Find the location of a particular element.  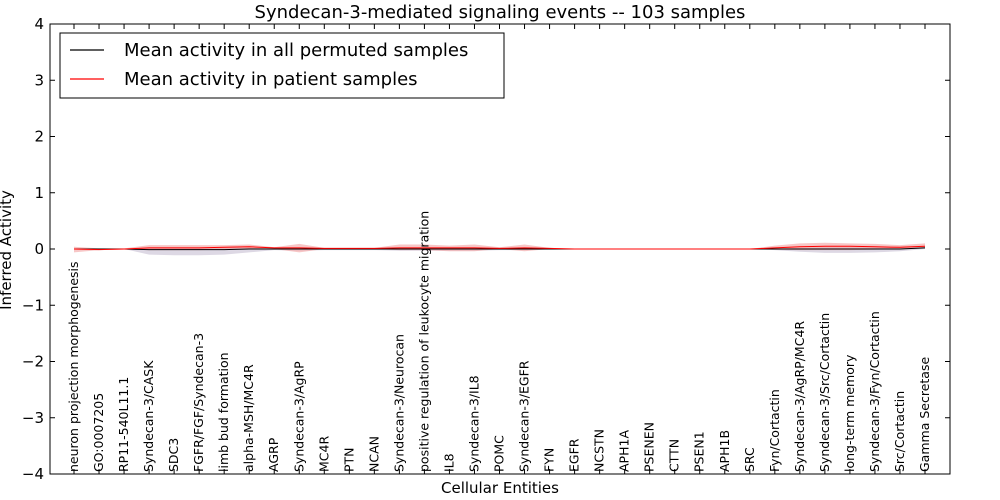

x-tick-label: SRC is located at coordinates (749, 459).